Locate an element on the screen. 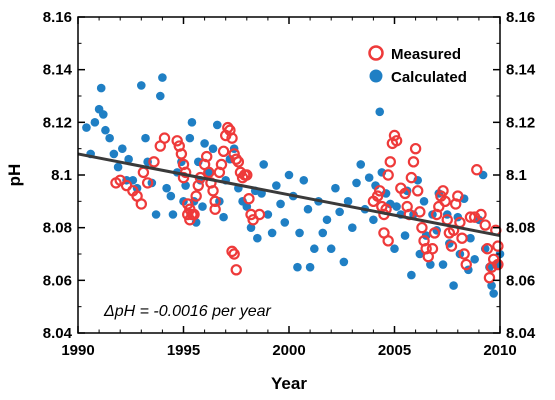  x-tick-label: 1990 is located at coordinates (77, 350).